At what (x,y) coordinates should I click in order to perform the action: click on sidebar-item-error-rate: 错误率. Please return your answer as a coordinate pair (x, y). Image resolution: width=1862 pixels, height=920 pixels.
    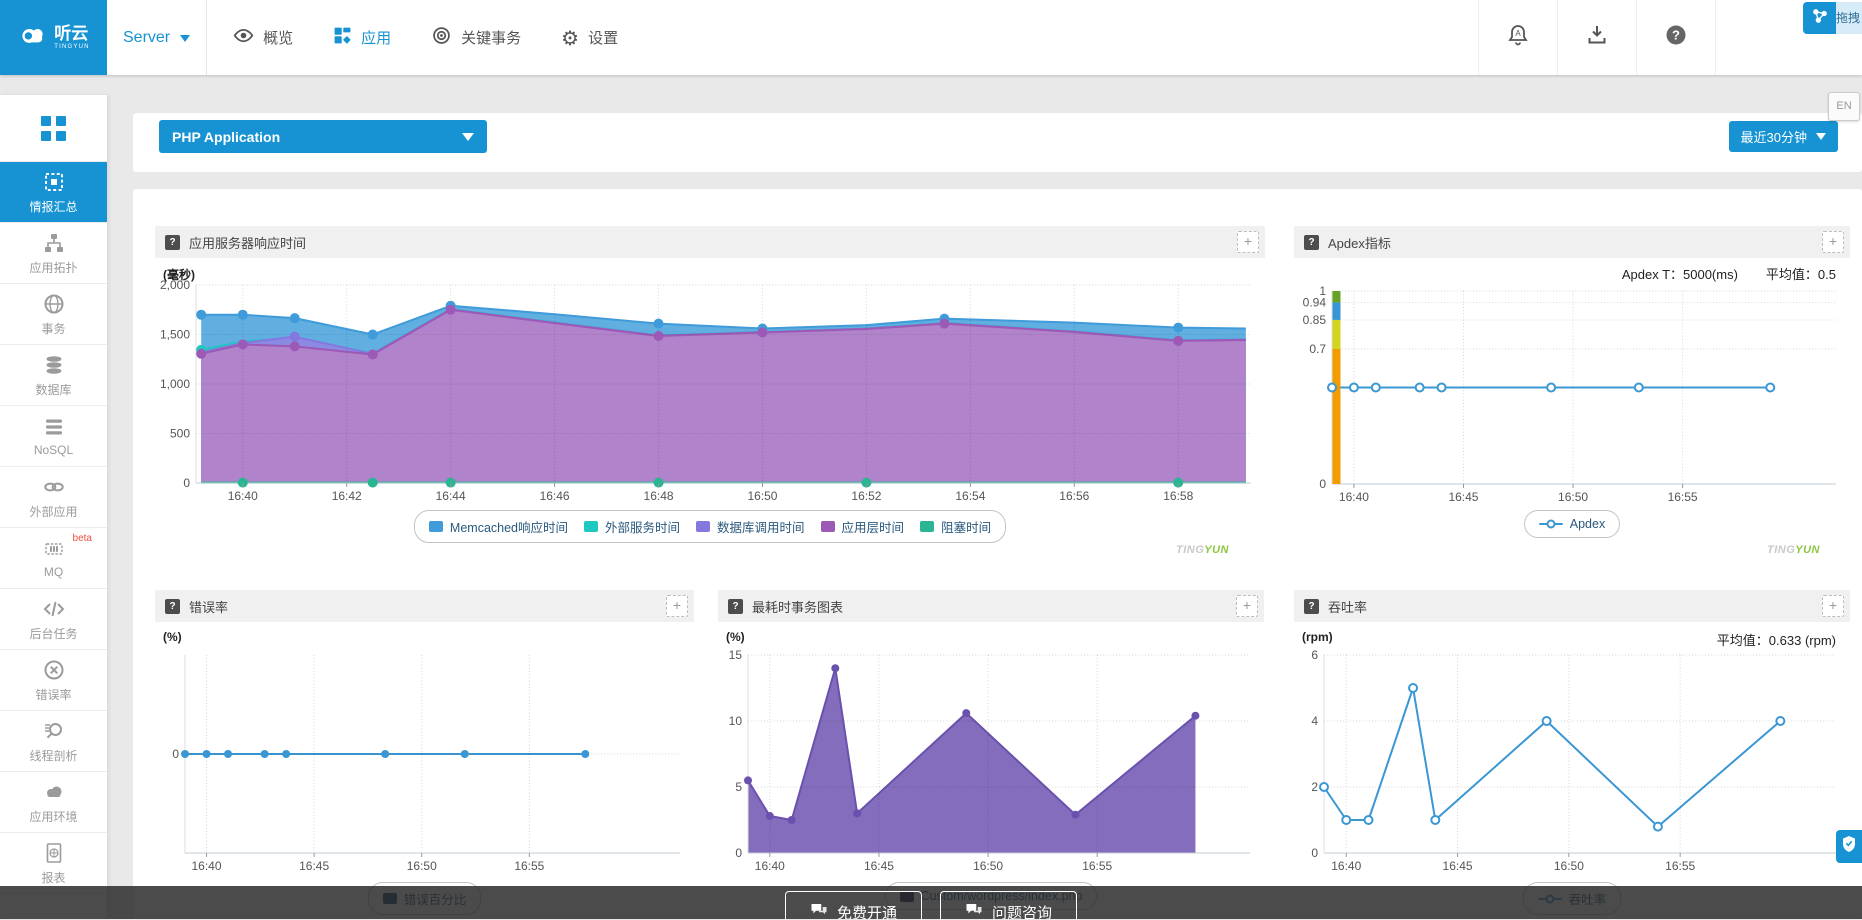
    Looking at the image, I should click on (53, 680).